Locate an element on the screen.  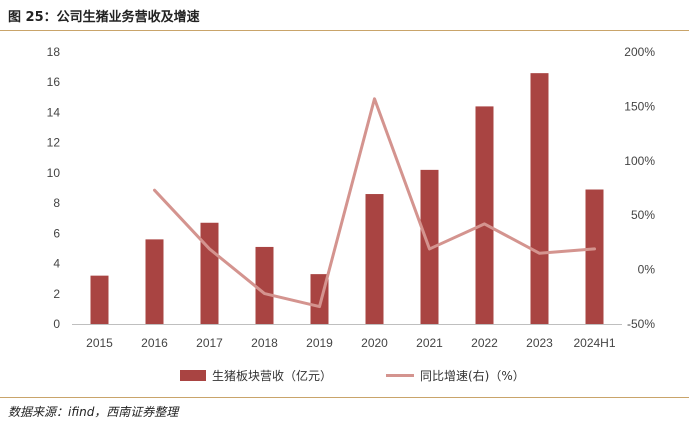
y-left-tick-label: 2 is located at coordinates (56, 294).